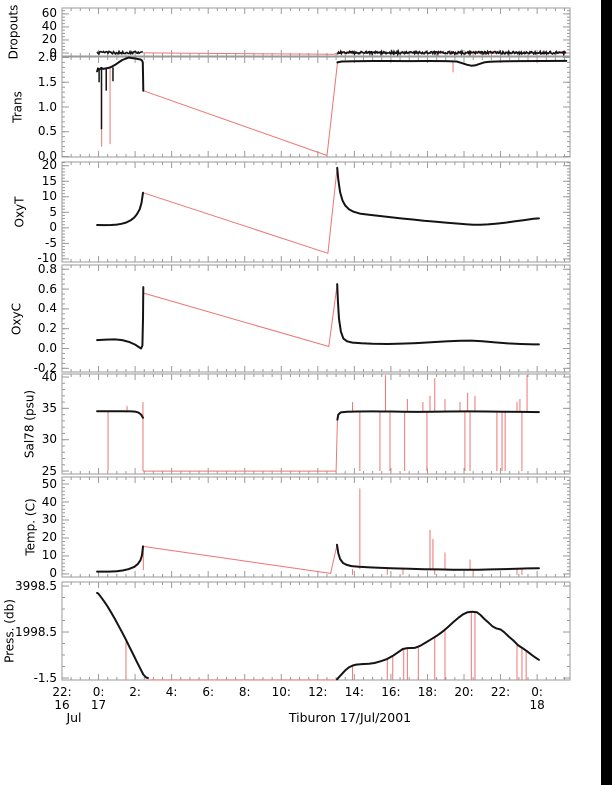 The height and width of the screenshot is (785, 612). I want to click on y-tick-label: 3998.5, so click(36, 585).